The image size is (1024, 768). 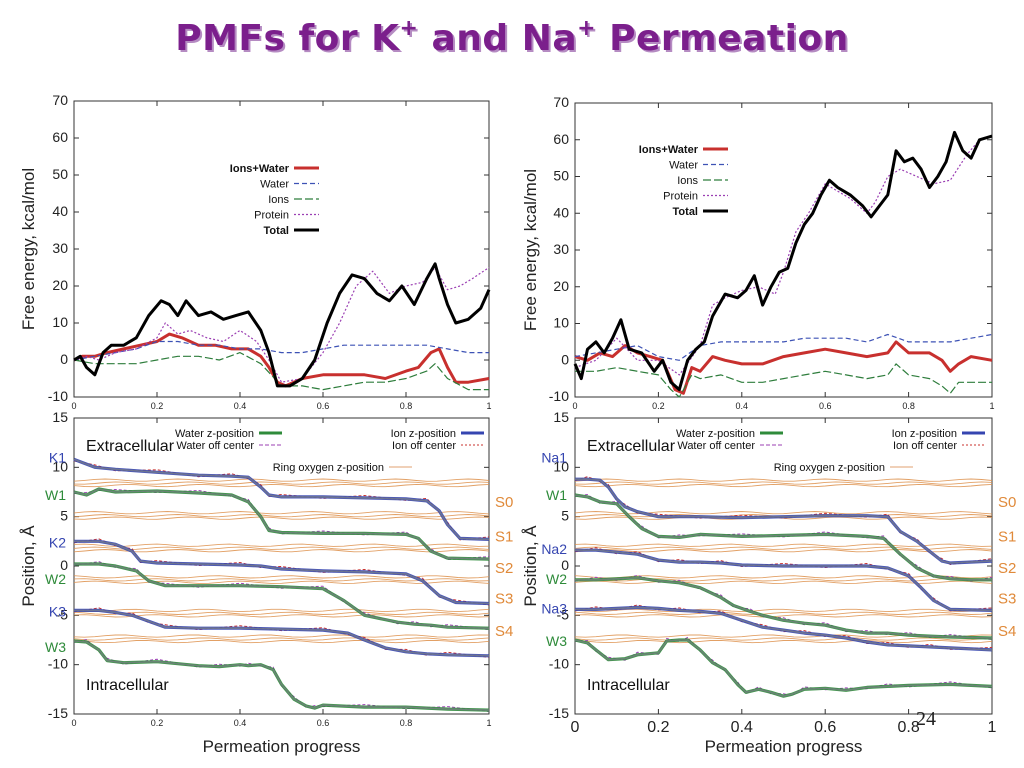 I want to click on title-prefix: PMFs for K, so click(x=287, y=38).